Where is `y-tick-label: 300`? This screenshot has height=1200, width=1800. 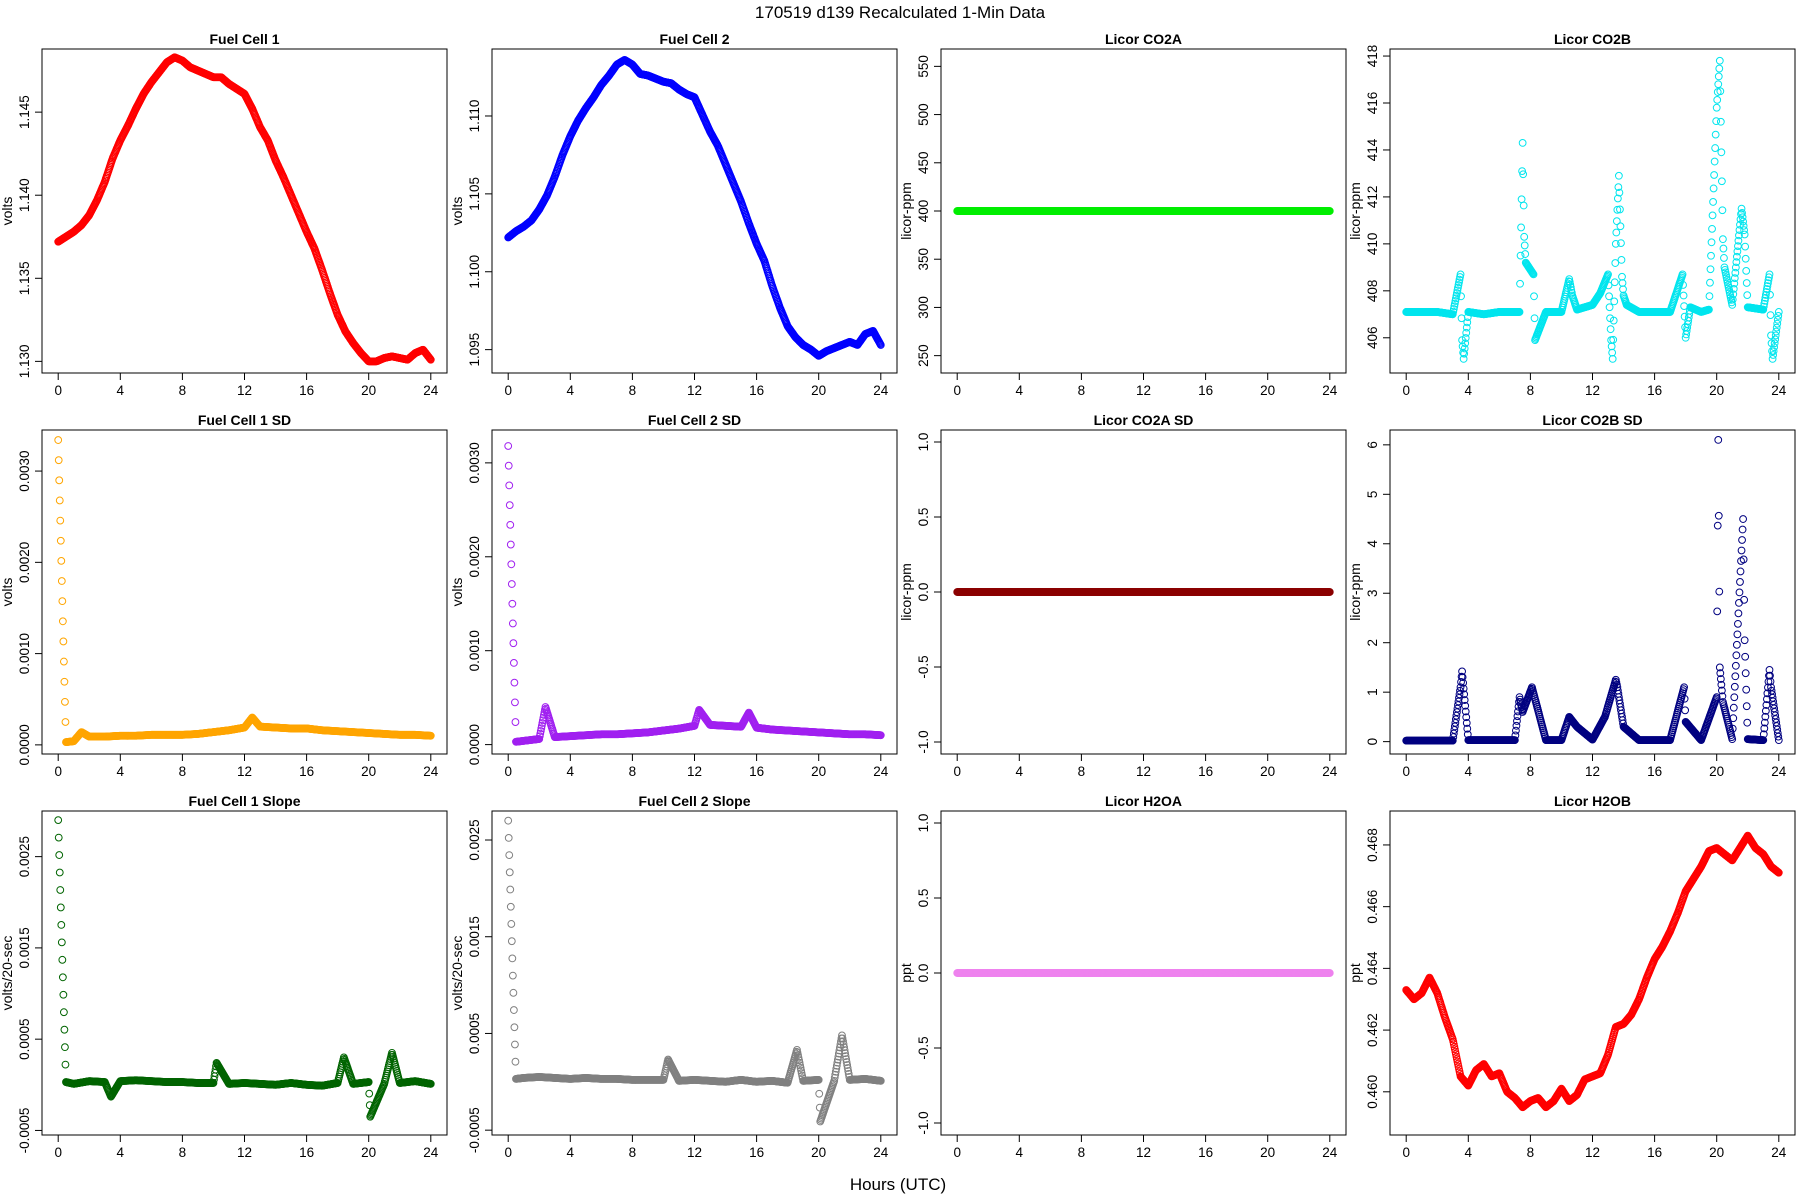
y-tick-label: 300 is located at coordinates (923, 307).